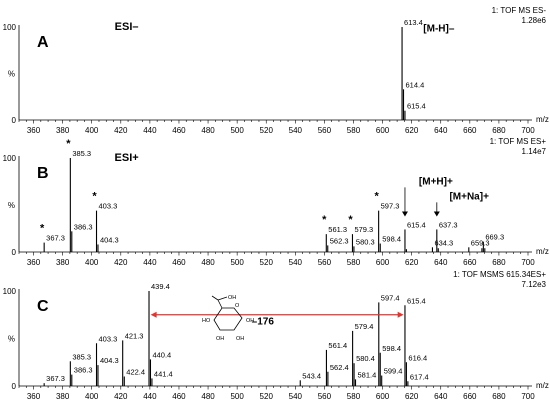  I want to click on acquisition-header: 1: TOF MSMS 615.34ES+, so click(499, 274).